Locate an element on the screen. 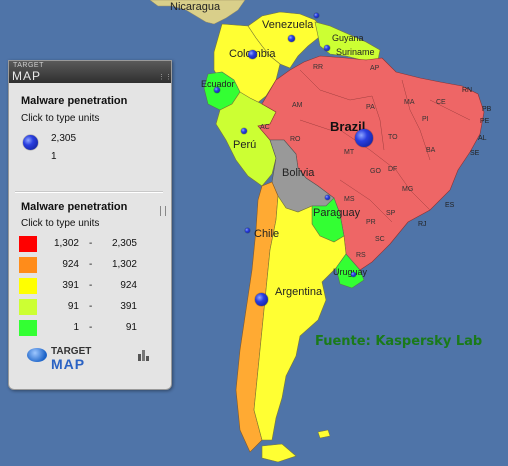 This screenshot has width=508, height=466. legend-range-low: 391 is located at coordinates (70, 285).